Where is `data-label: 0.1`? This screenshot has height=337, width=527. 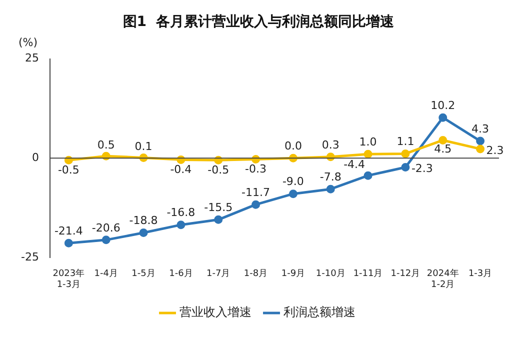 data-label: 0.1 is located at coordinates (143, 147).